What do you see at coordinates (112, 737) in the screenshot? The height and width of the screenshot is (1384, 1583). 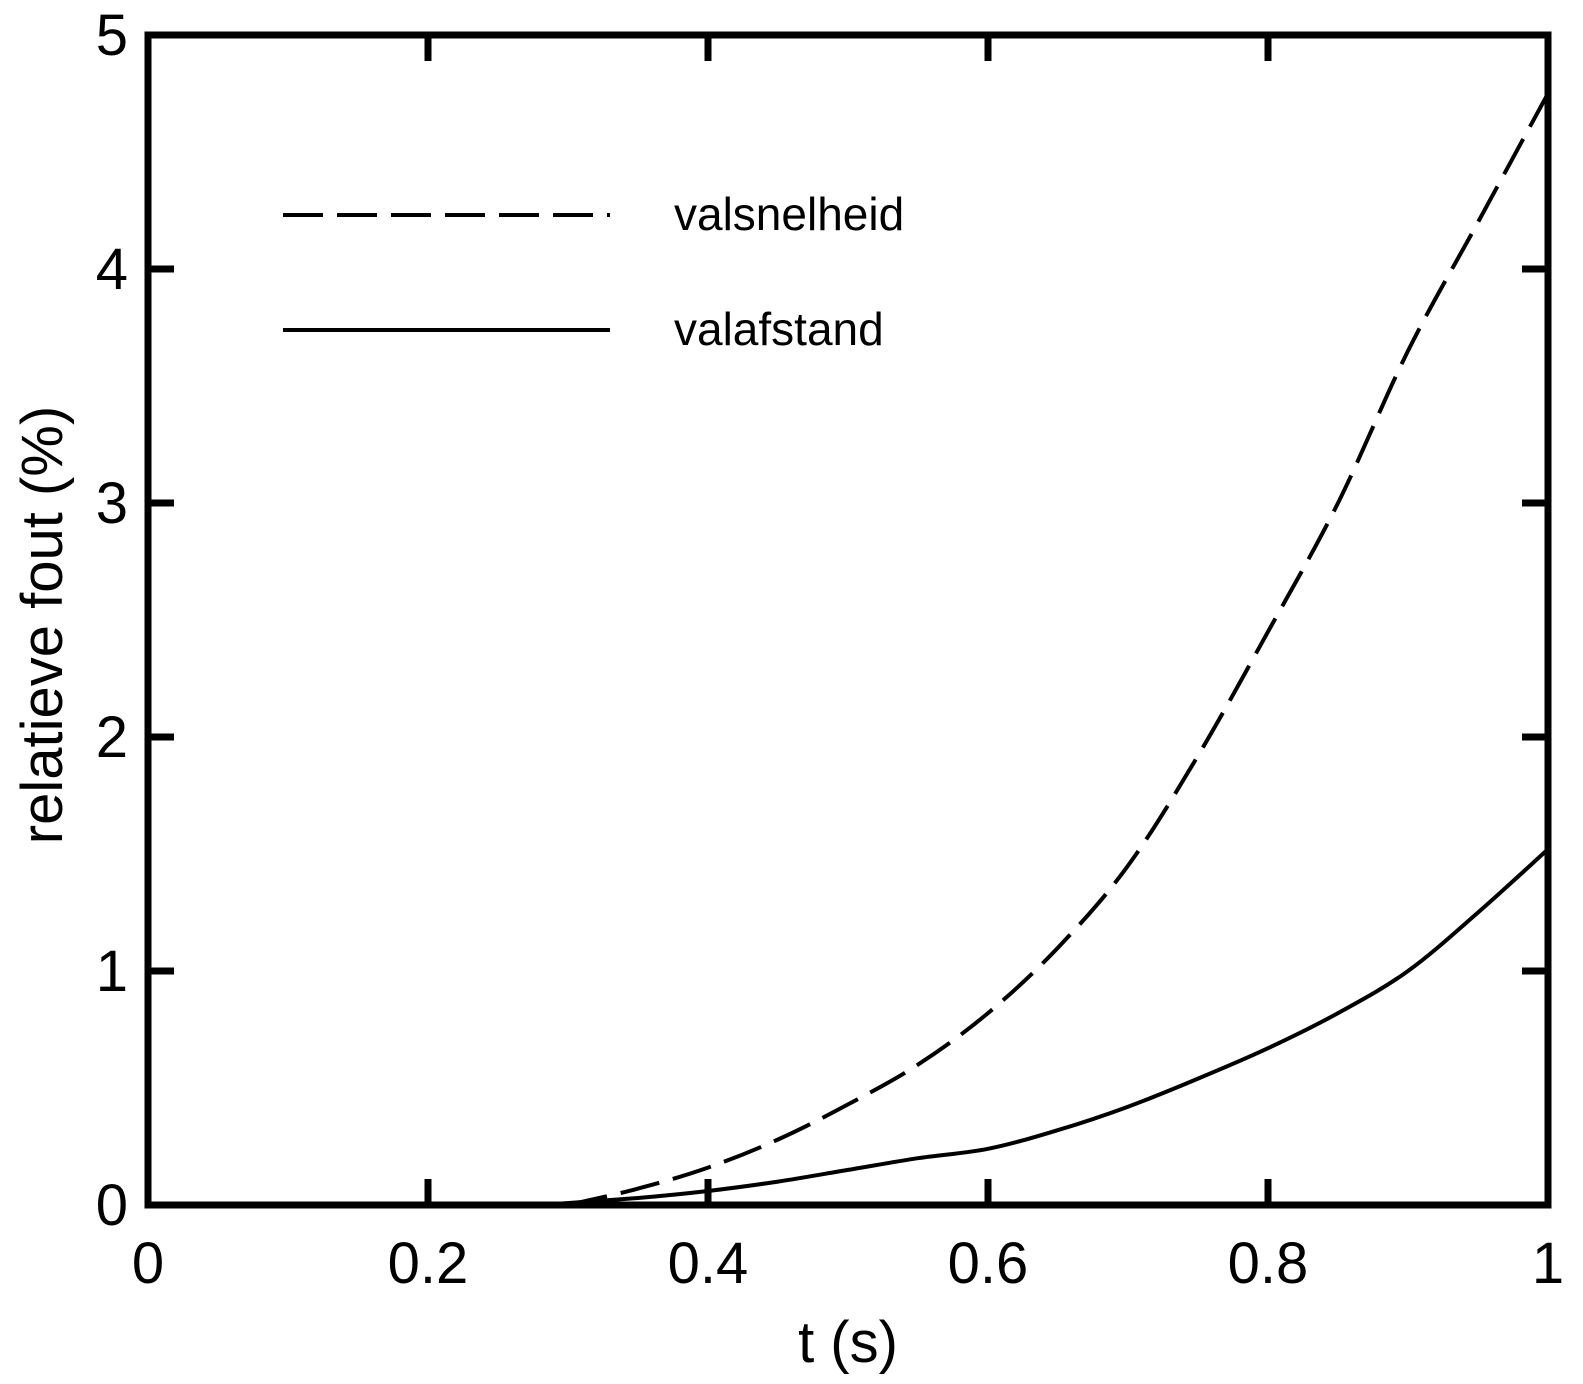 I see `y-tick-label: 2` at bounding box center [112, 737].